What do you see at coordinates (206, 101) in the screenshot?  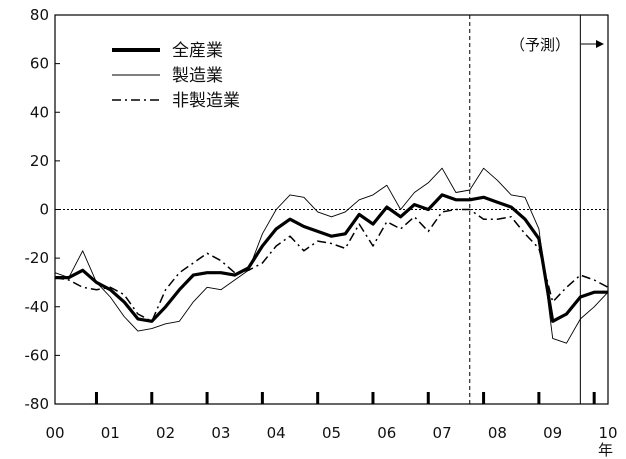 I see `legend-label-non-manufacturing: 非製造業` at bounding box center [206, 101].